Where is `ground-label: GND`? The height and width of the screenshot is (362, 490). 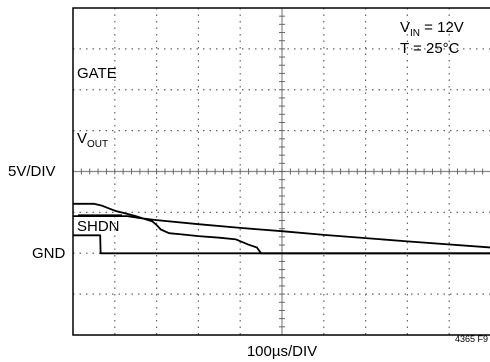 ground-label: GND is located at coordinates (49, 253).